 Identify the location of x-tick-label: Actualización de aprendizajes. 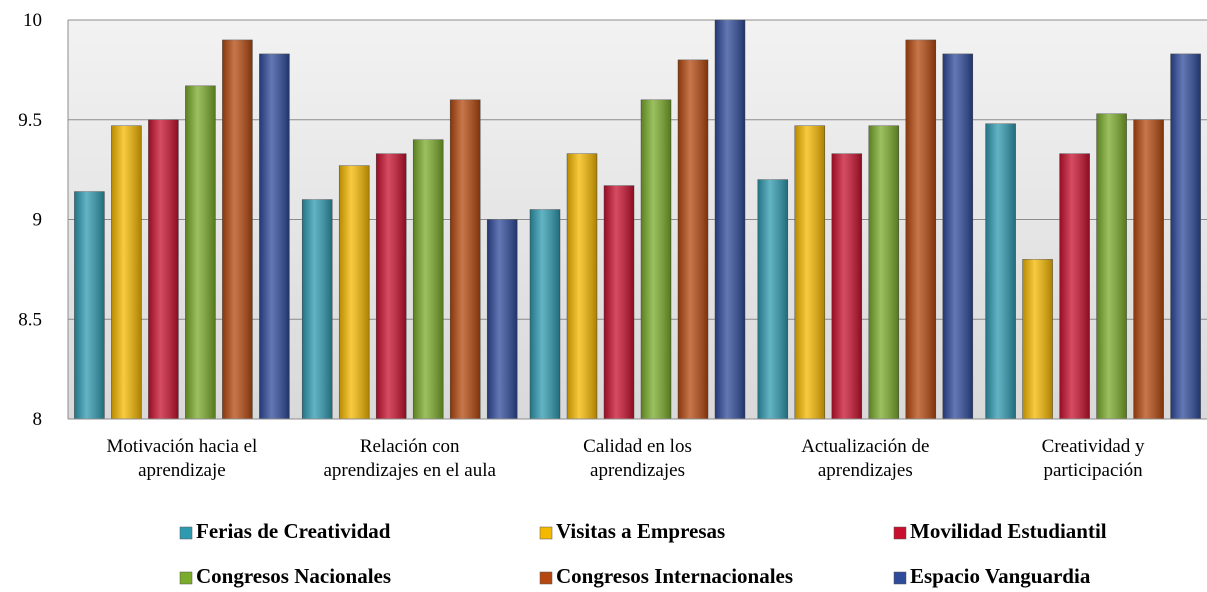
(865, 458).